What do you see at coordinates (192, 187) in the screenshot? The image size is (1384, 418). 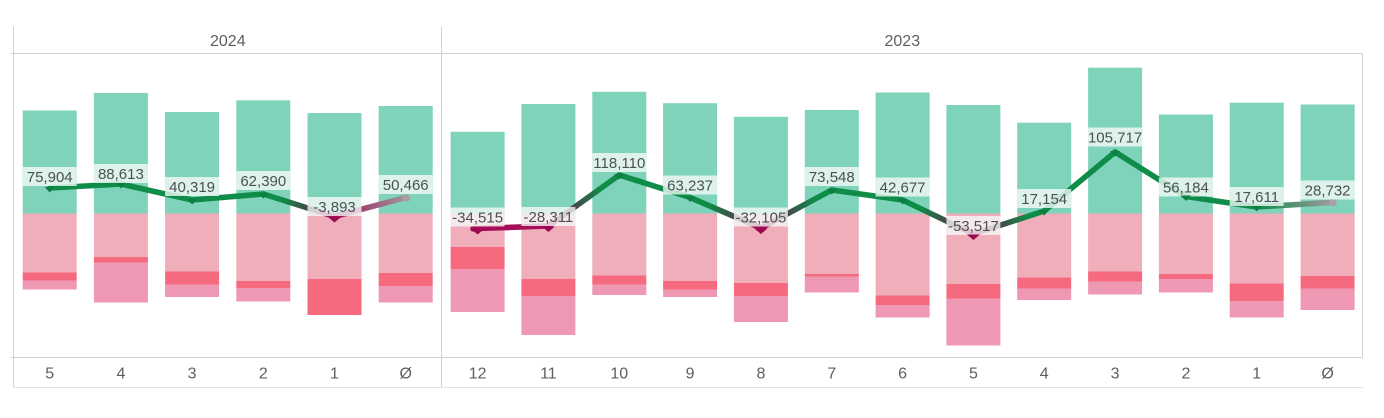 I see `svg-text: 40,319` at bounding box center [192, 187].